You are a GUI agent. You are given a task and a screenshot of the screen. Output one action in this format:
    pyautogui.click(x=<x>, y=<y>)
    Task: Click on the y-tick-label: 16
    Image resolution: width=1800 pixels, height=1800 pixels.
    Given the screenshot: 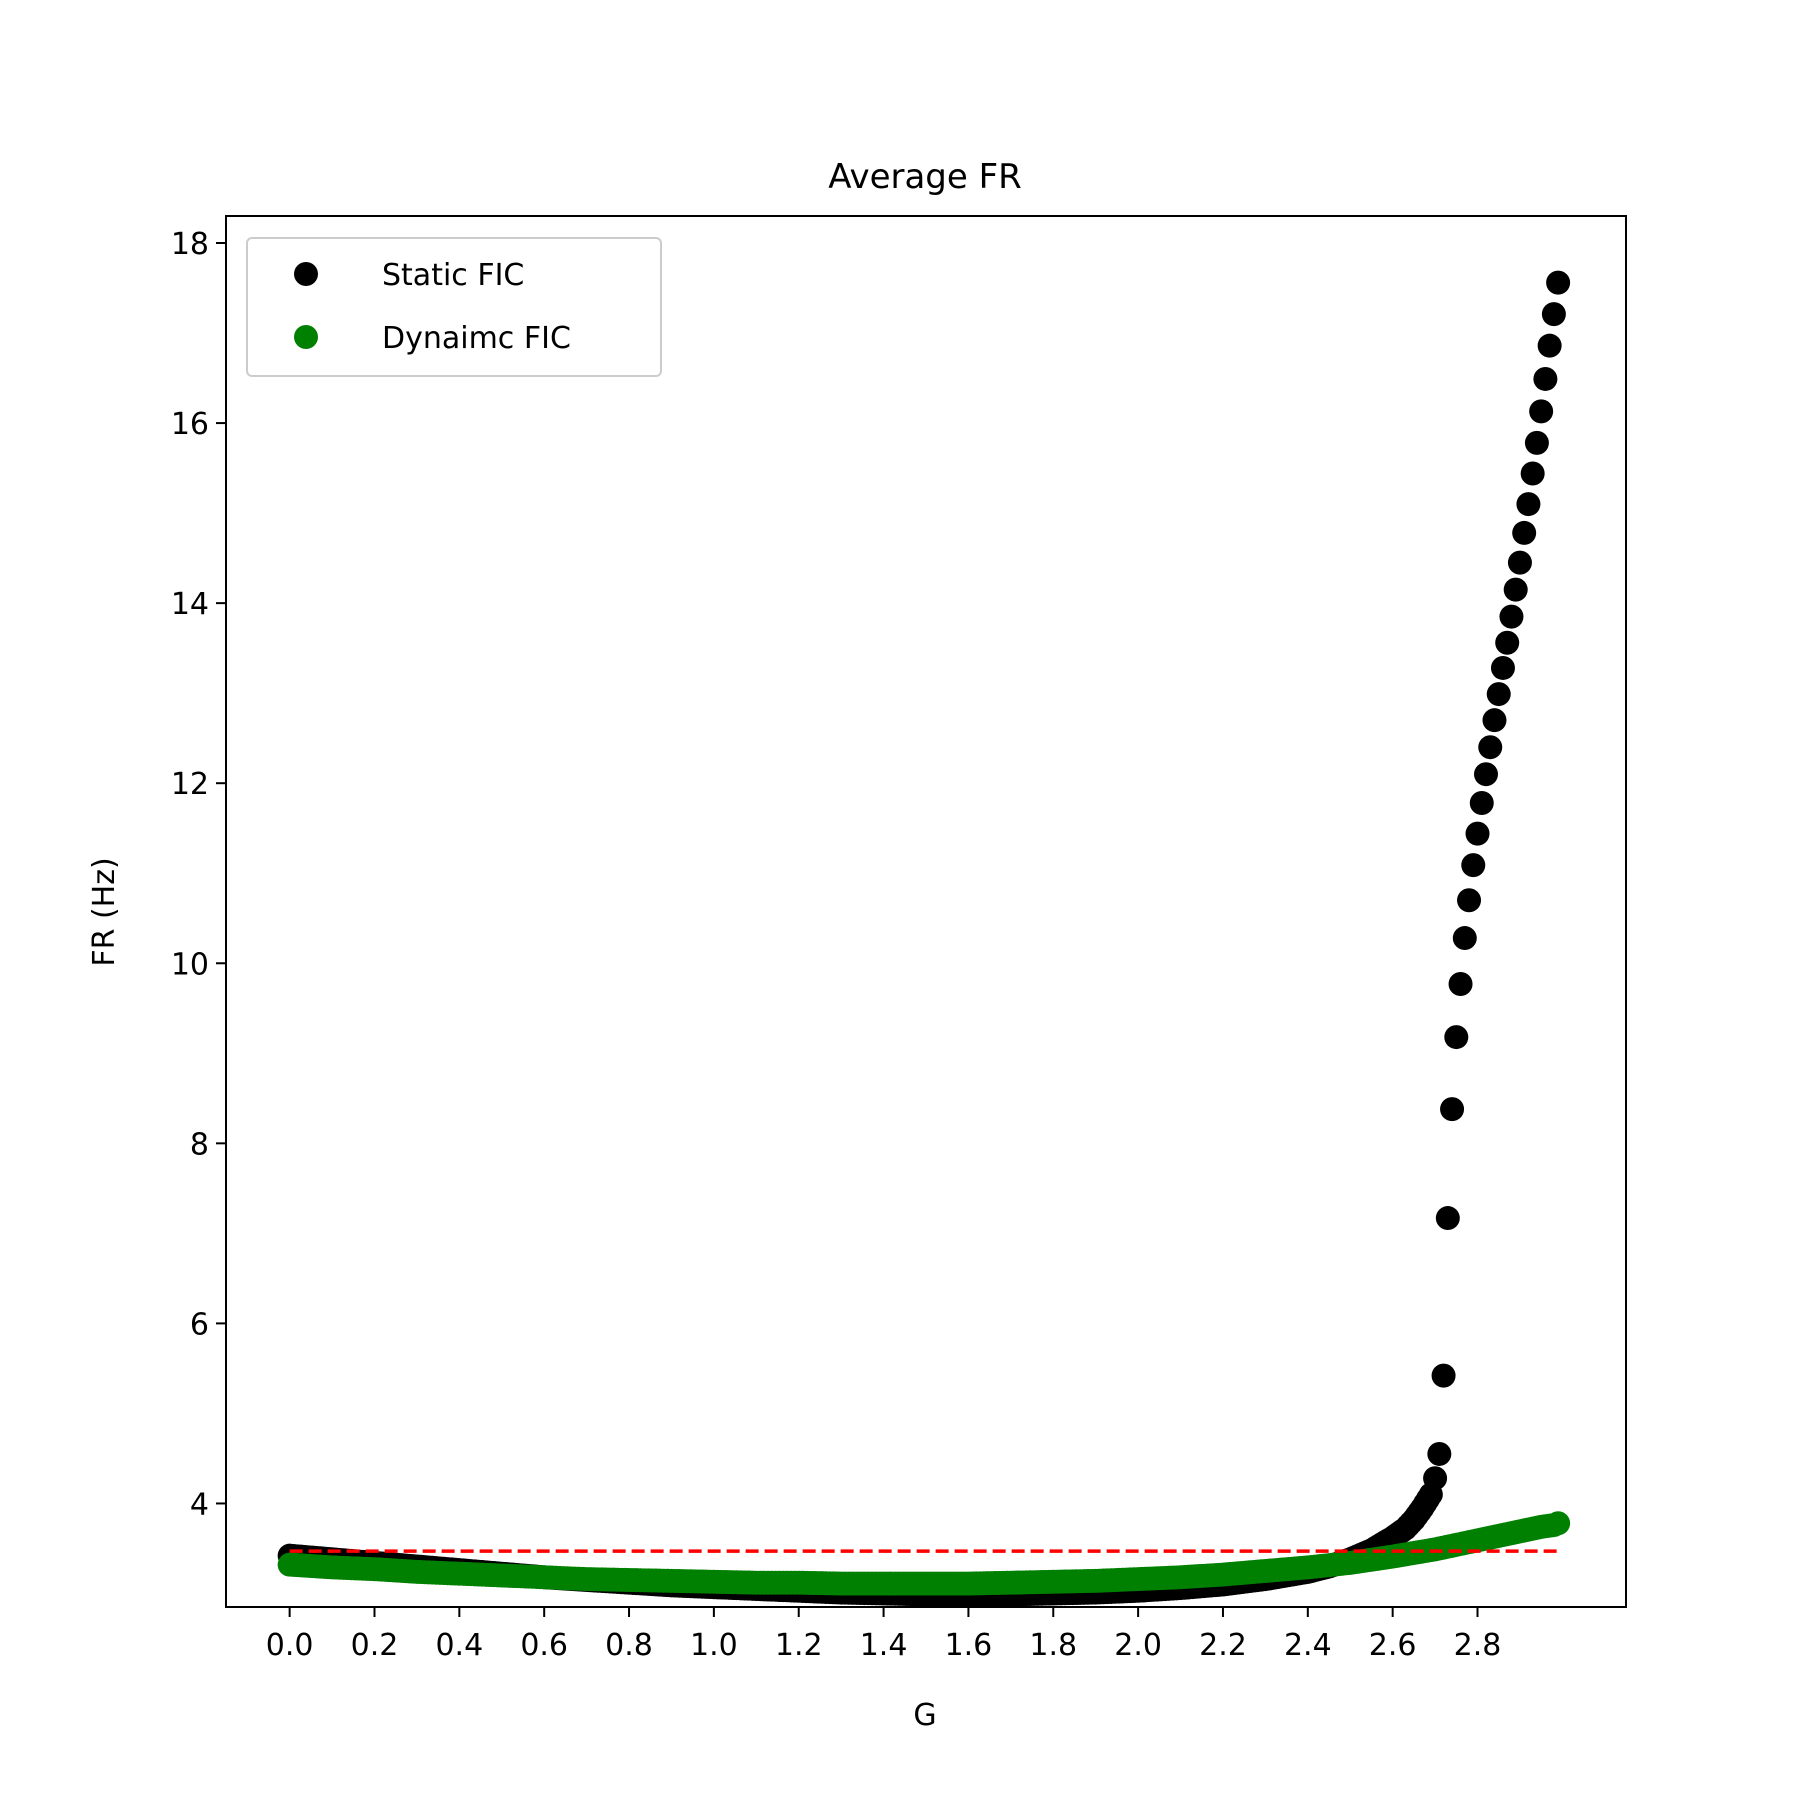 What is the action you would take?
    pyautogui.click(x=190, y=424)
    